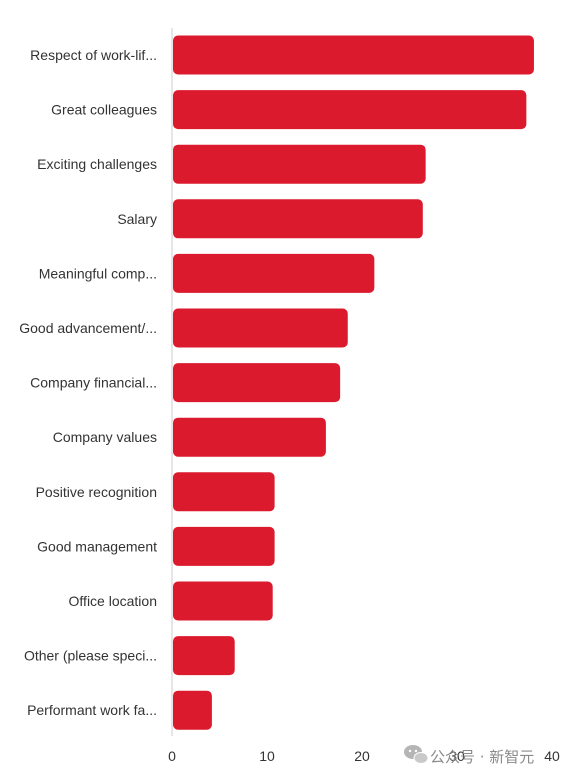 Image resolution: width=563 pixels, height=780 pixels. What do you see at coordinates (97, 164) in the screenshot?
I see `category-label-2: Exciting challenges` at bounding box center [97, 164].